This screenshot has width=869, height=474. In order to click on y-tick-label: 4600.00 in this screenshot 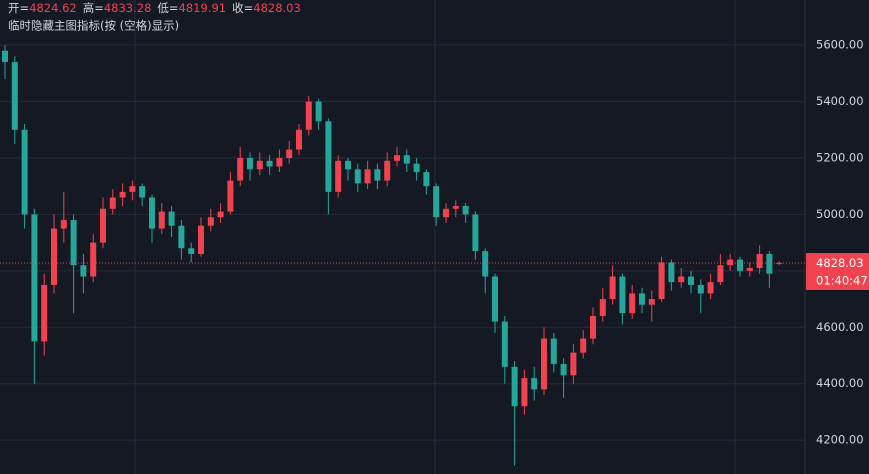, I will do `click(840, 327)`.